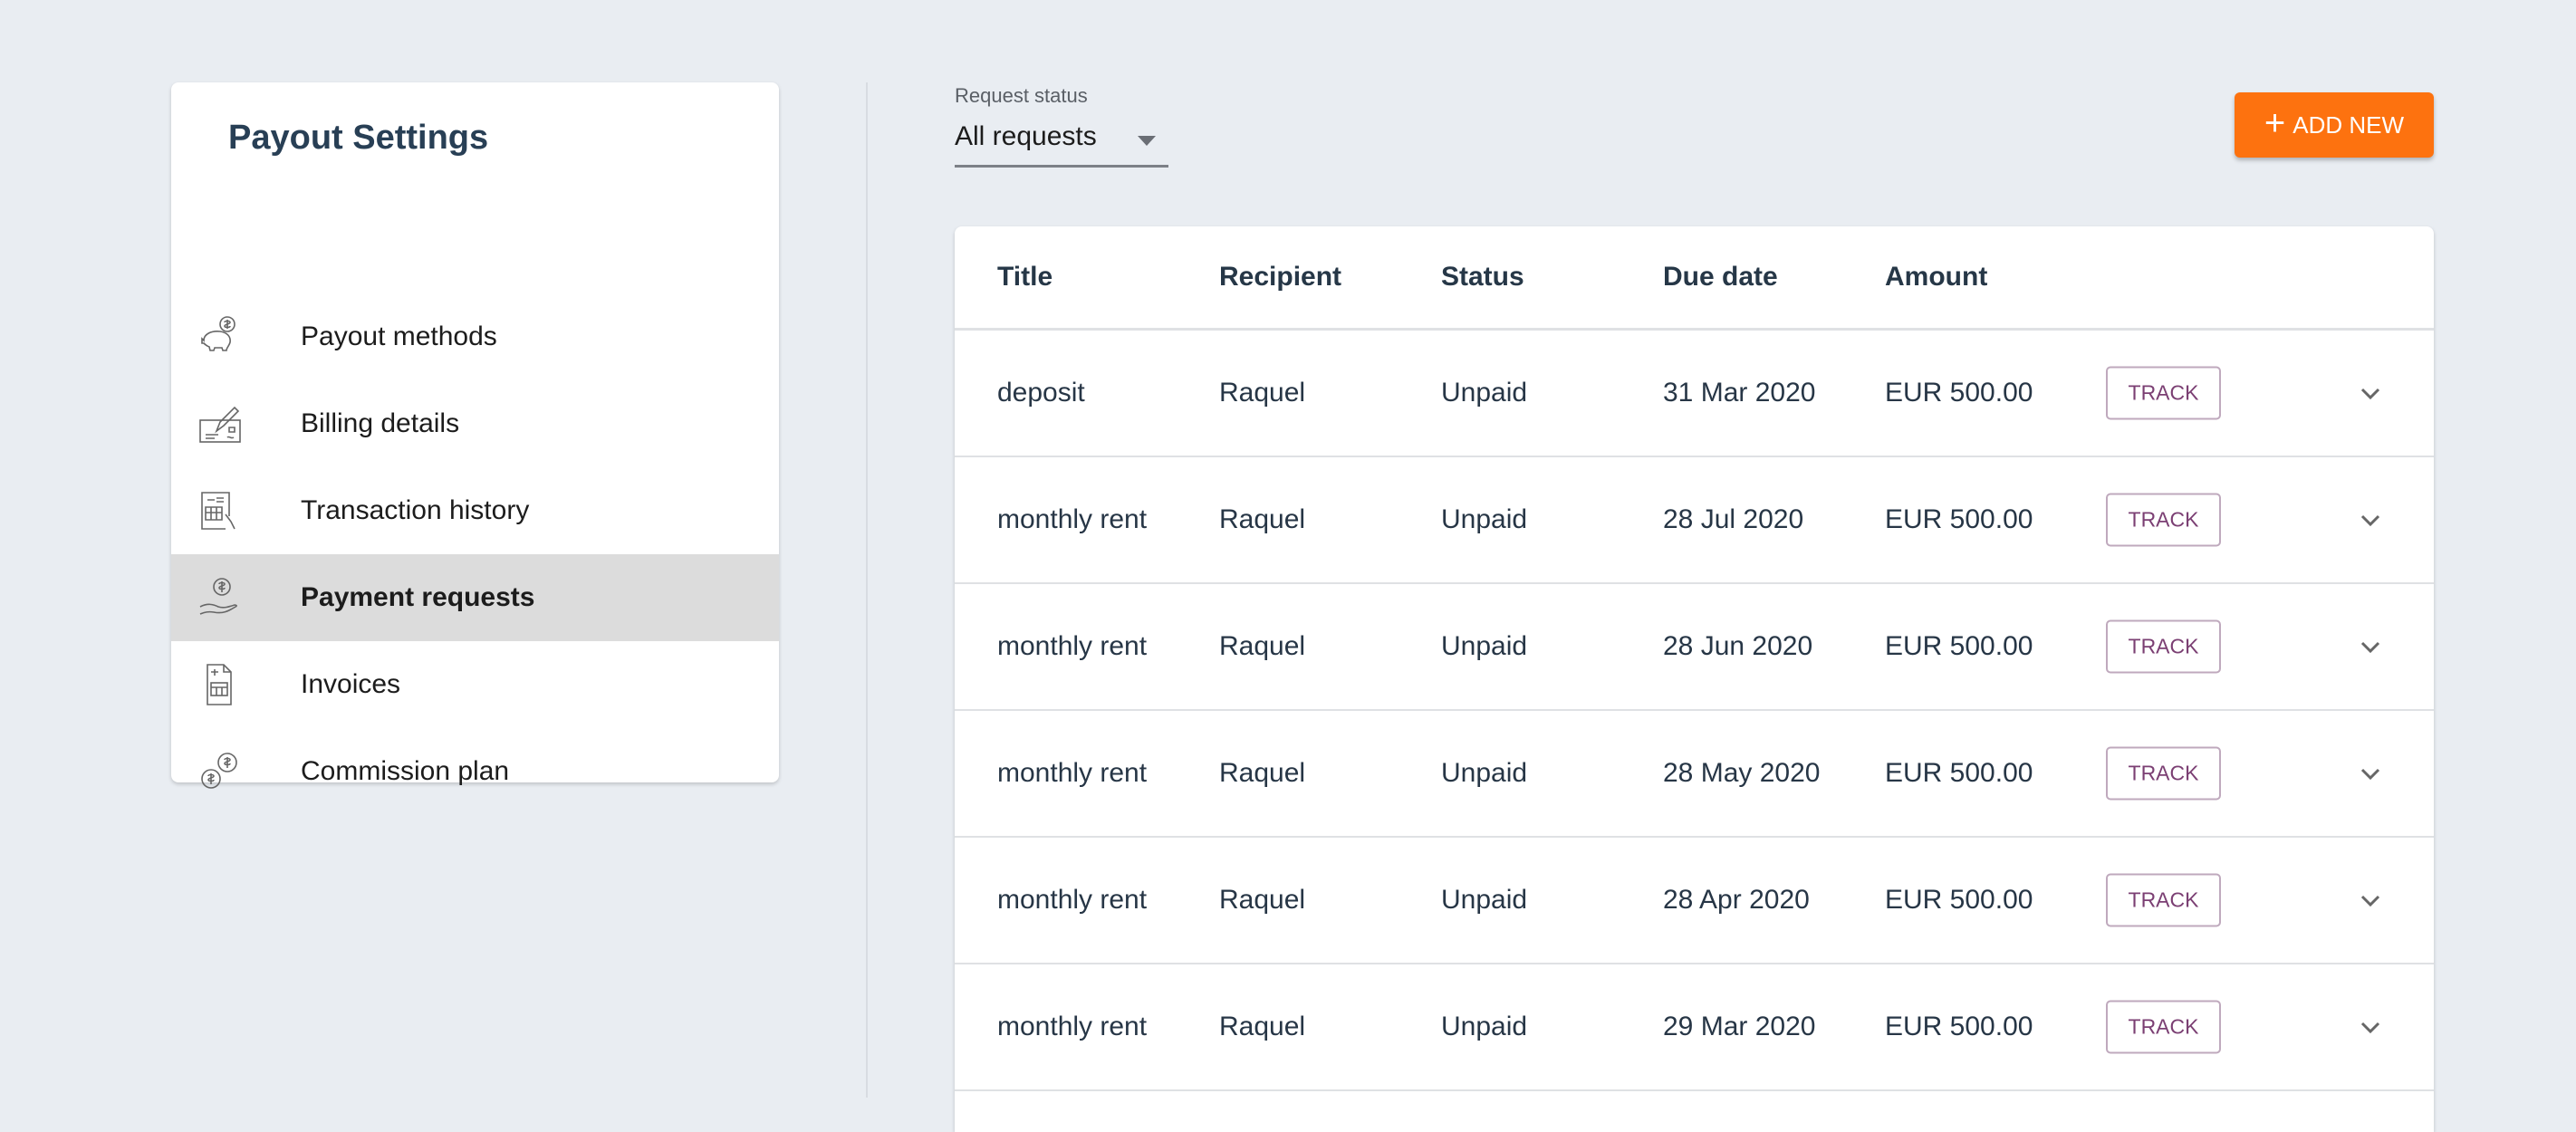 The image size is (2576, 1132). Describe the element at coordinates (351, 684) in the screenshot. I see `sidebar-item-label: Invoices` at that location.